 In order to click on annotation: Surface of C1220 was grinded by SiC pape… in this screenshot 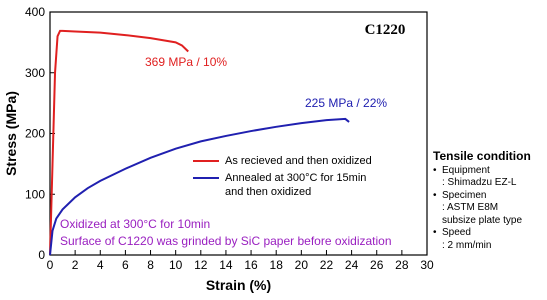, I will do `click(226, 241)`.